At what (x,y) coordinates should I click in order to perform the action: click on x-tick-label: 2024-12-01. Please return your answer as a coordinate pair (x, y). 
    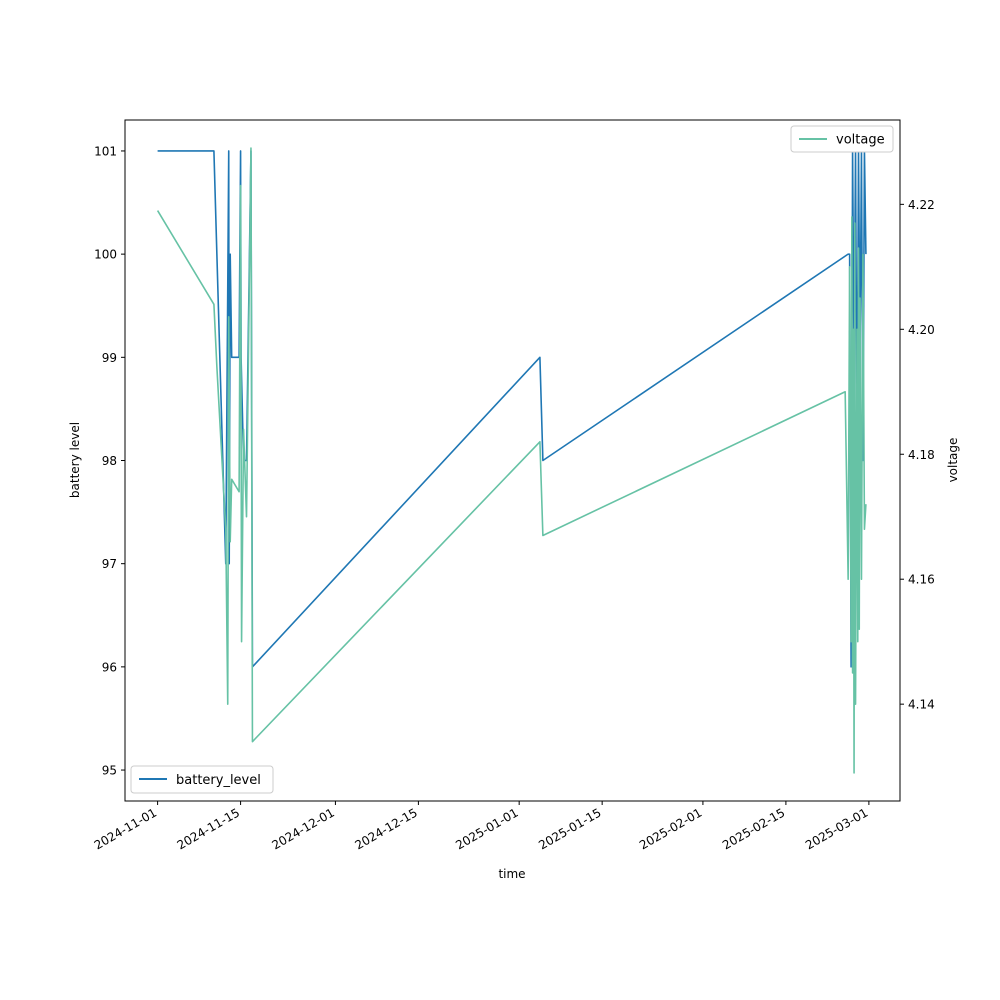
    Looking at the image, I should click on (303, 828).